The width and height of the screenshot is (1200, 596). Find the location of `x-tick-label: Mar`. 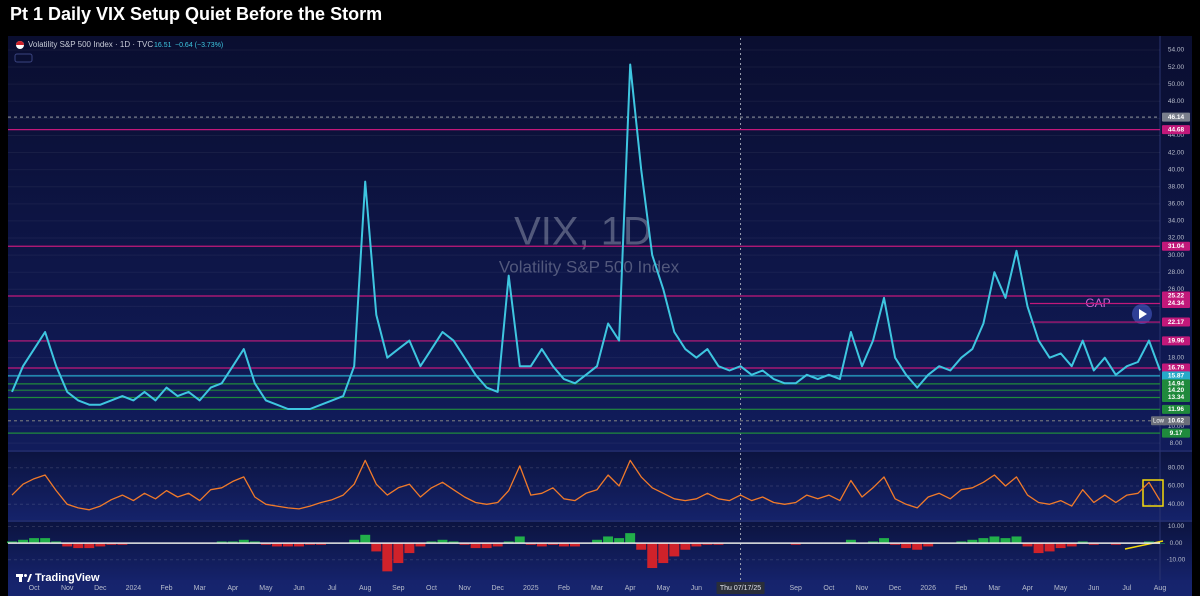

x-tick-label: Mar is located at coordinates (200, 588).